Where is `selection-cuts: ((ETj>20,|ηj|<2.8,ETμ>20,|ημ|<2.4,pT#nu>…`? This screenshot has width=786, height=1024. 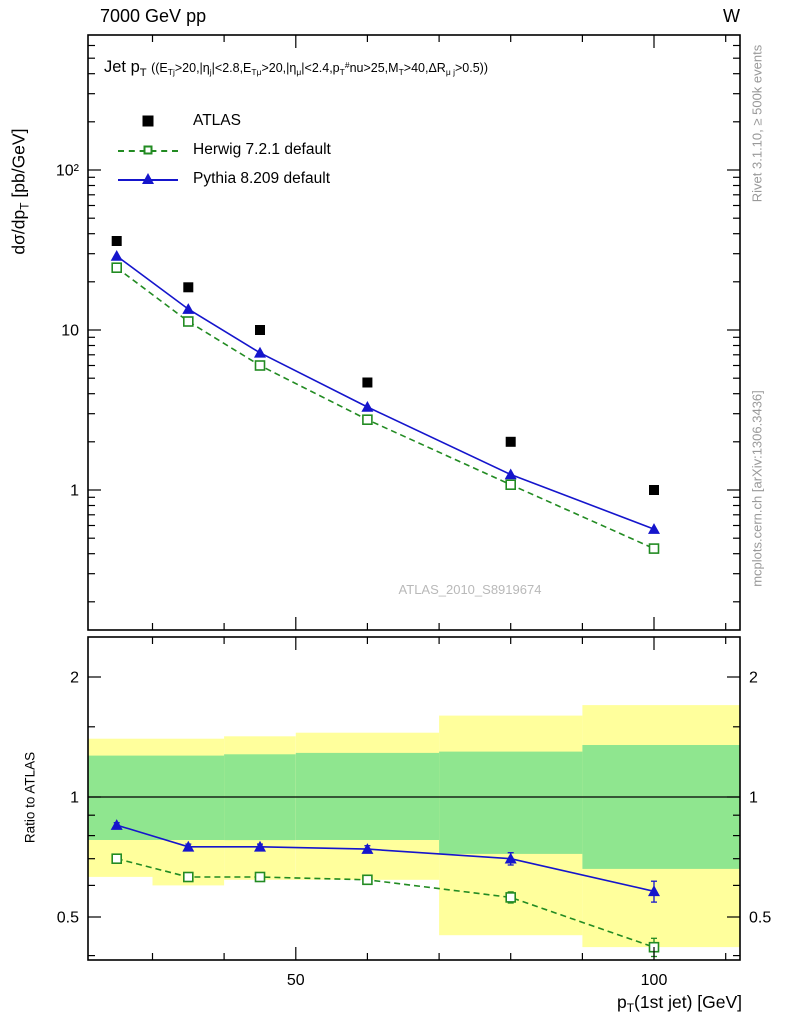
selection-cuts: ((ETj>20,|ηj|<2.8,ETμ>20,|ημ|<2.4,pT#nu>… is located at coordinates (319, 68).